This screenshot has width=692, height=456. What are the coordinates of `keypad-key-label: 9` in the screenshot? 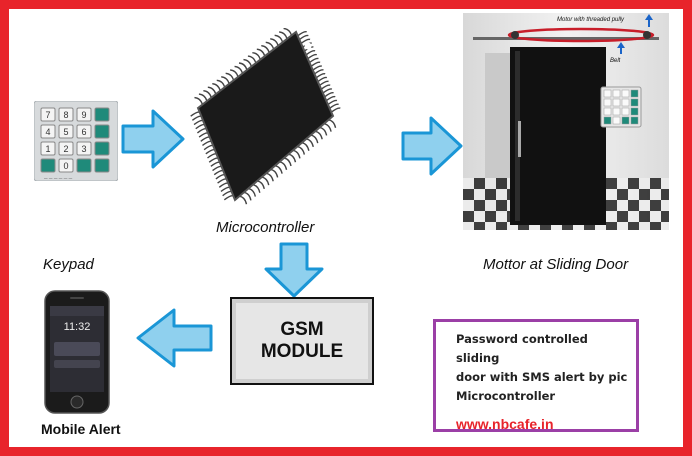 It's located at (83, 115).